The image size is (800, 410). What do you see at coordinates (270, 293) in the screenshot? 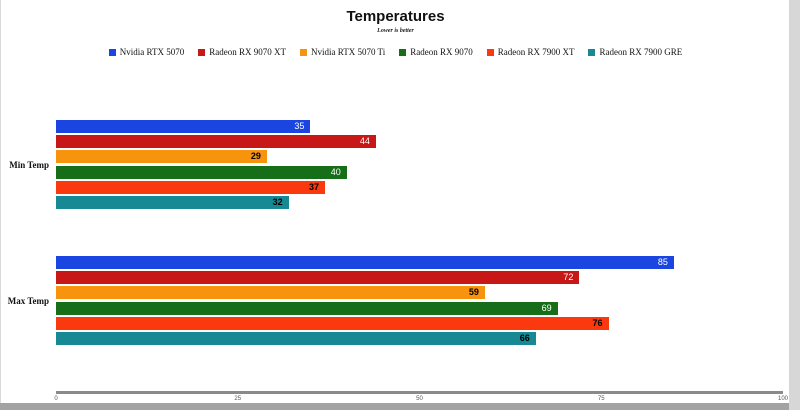
I see `bar: 59` at bounding box center [270, 293].